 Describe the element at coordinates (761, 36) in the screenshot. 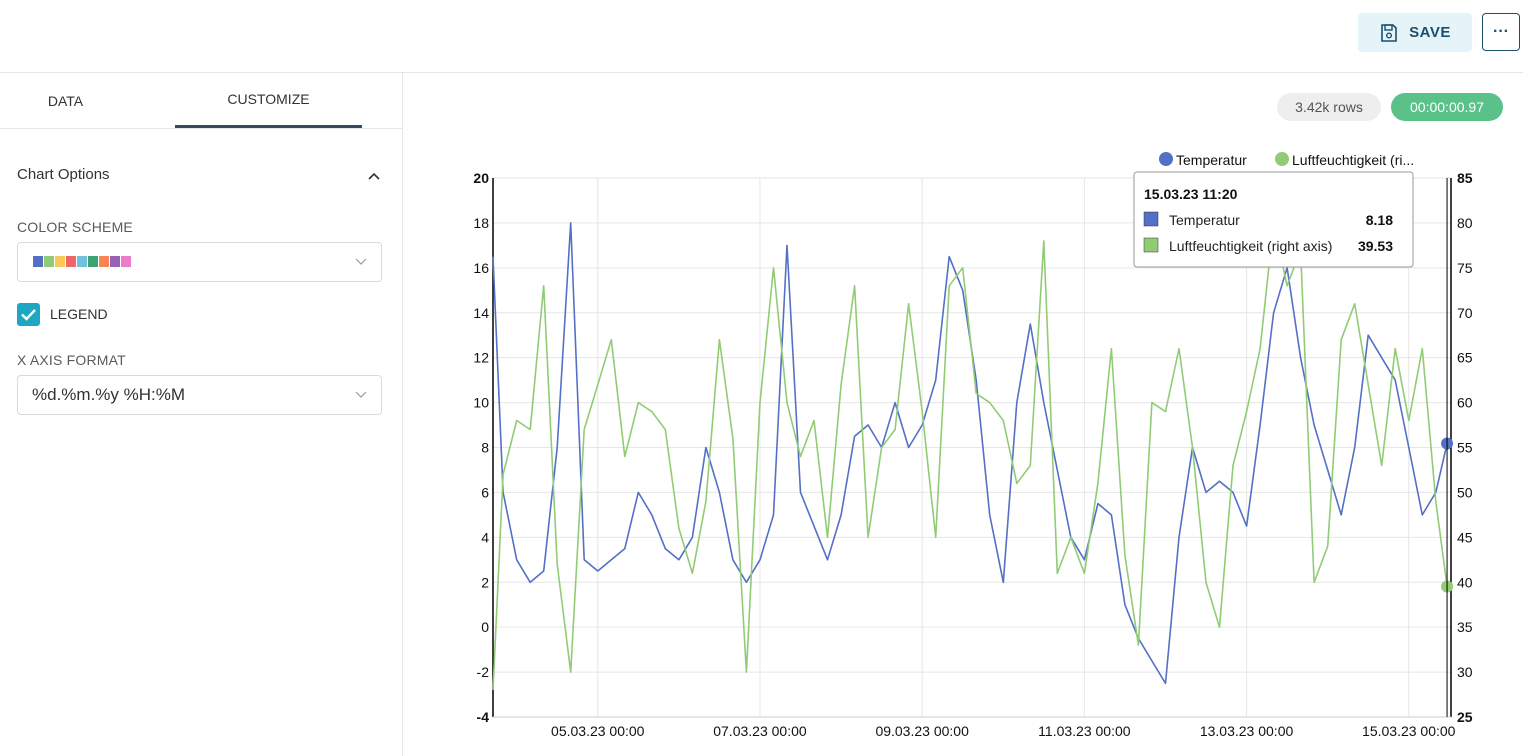

I see `top-bar: SAVE ···` at that location.